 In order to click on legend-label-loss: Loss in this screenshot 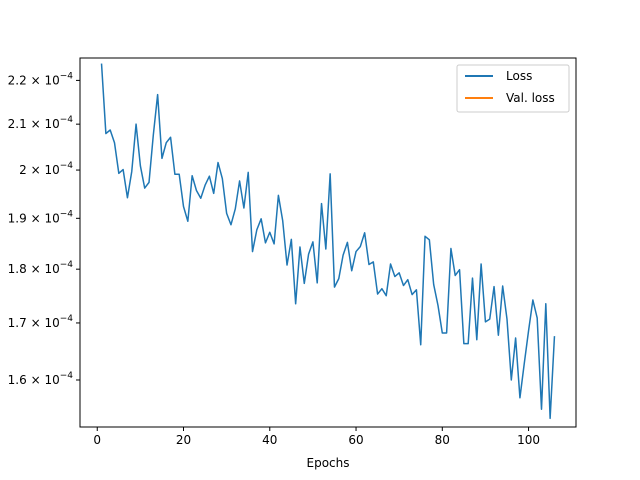, I will do `click(519, 76)`.